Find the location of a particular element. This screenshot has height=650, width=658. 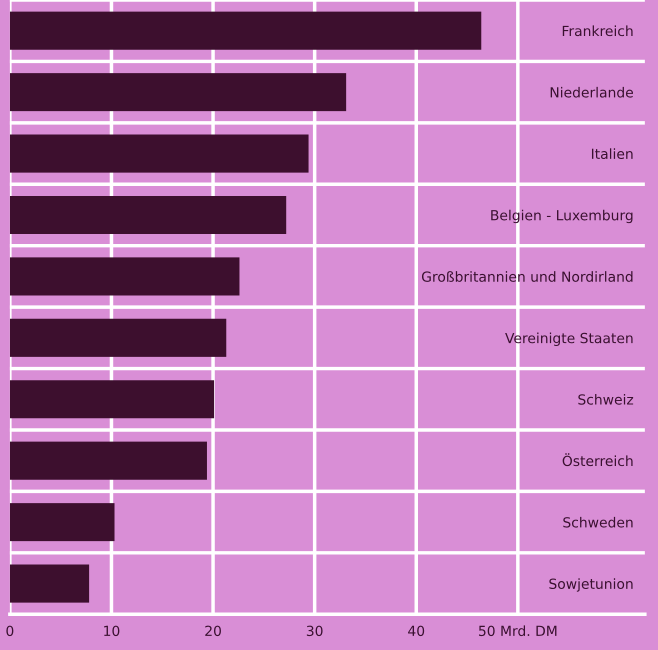

y-tick-label: Niederlande is located at coordinates (591, 92).